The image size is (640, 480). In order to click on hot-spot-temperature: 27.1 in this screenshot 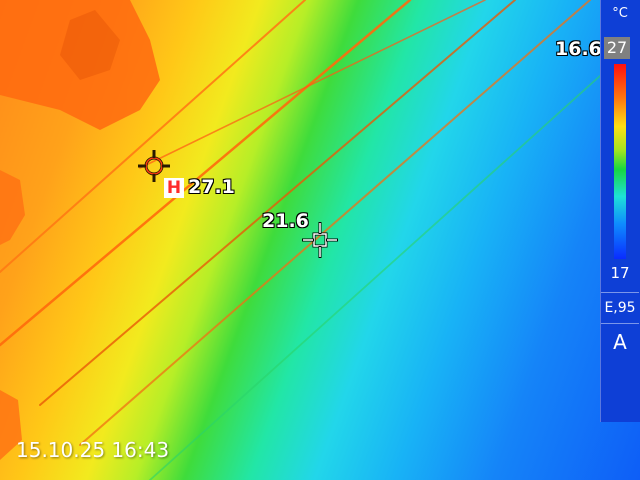, I will do `click(211, 187)`.